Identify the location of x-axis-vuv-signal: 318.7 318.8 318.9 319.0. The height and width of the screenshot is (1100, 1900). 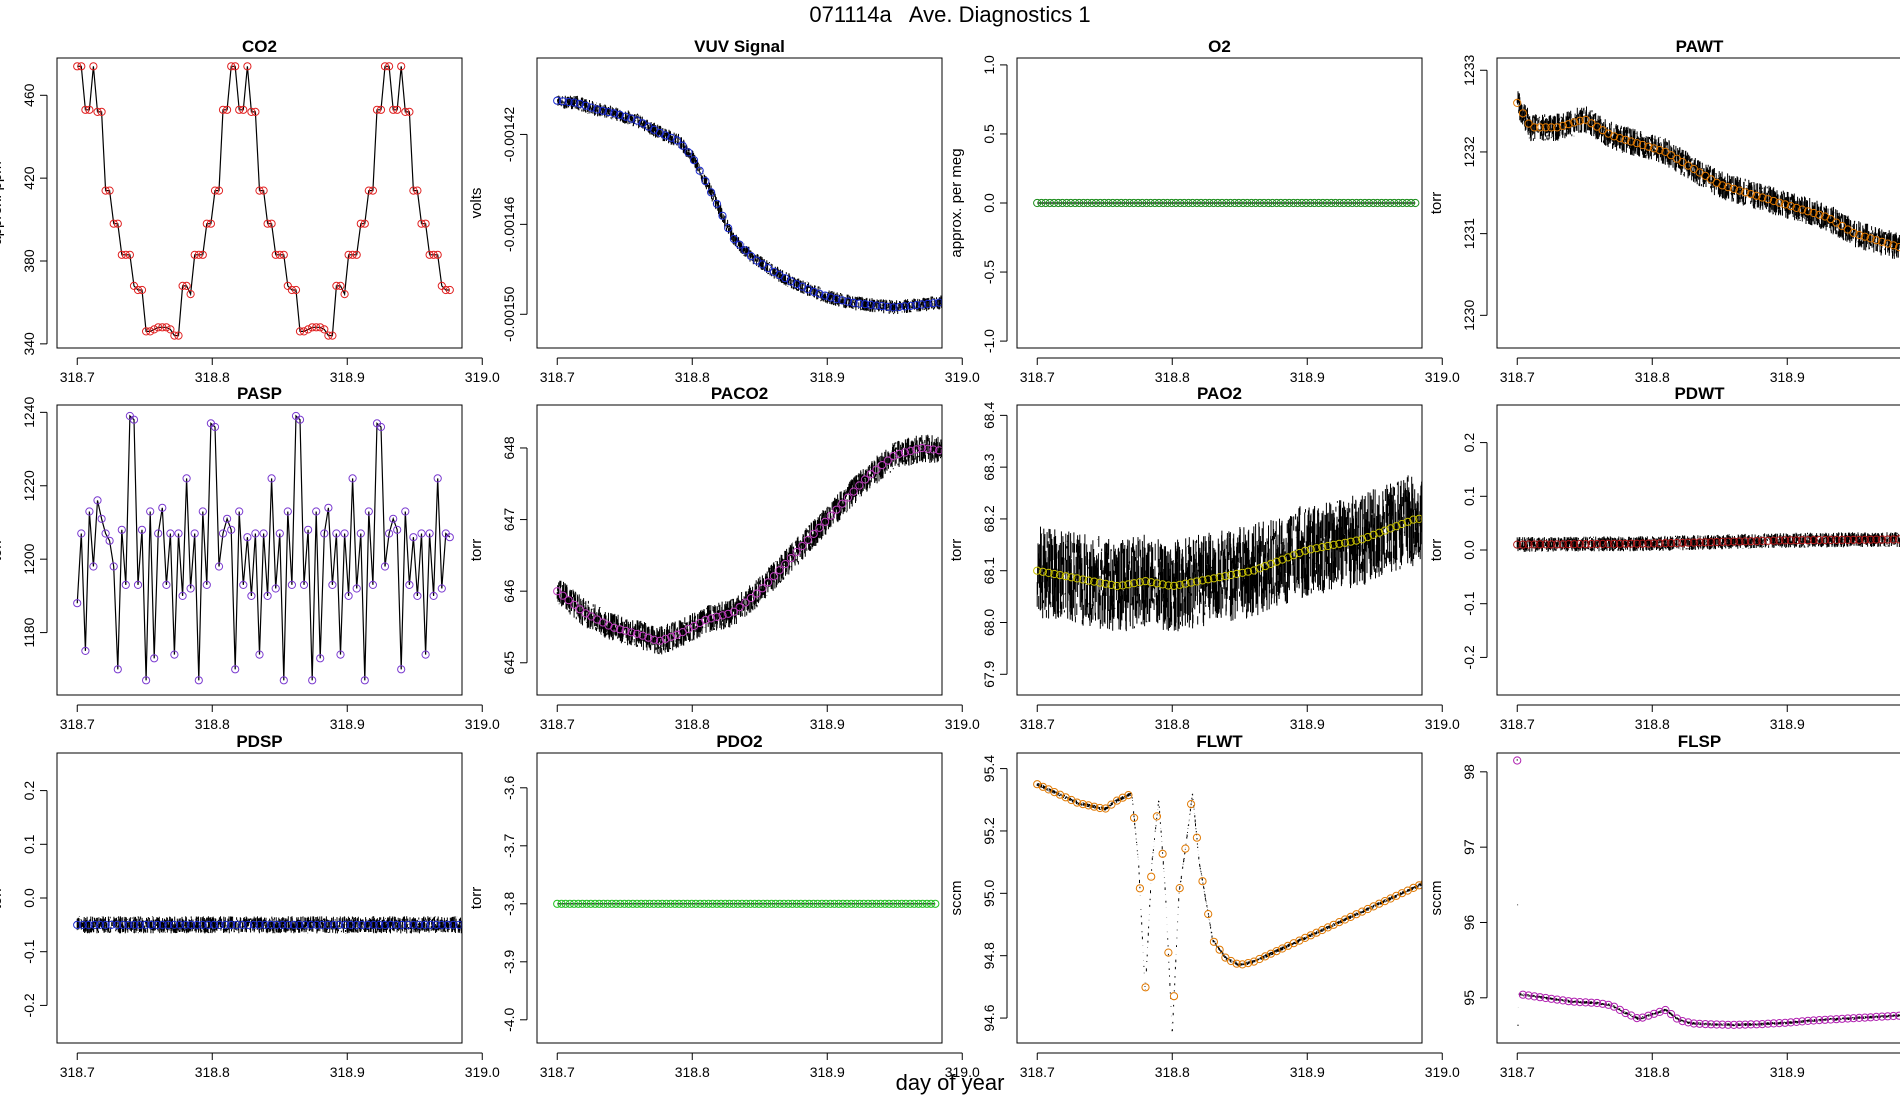
(760, 371).